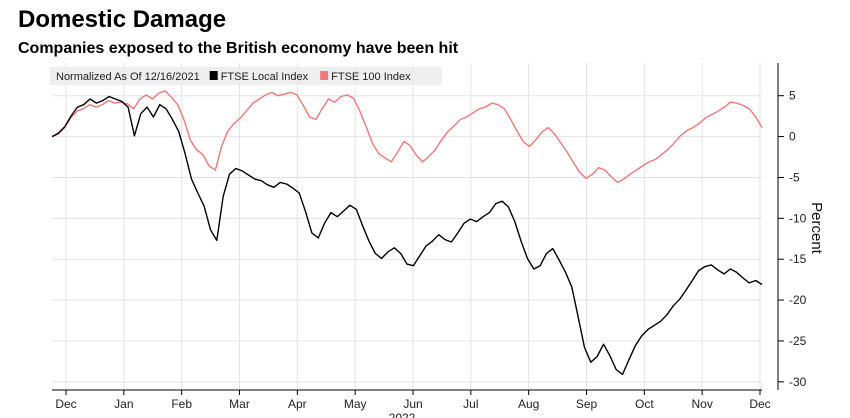 Image resolution: width=850 pixels, height=418 pixels. I want to click on x-tick-label: Jan, so click(123, 404).